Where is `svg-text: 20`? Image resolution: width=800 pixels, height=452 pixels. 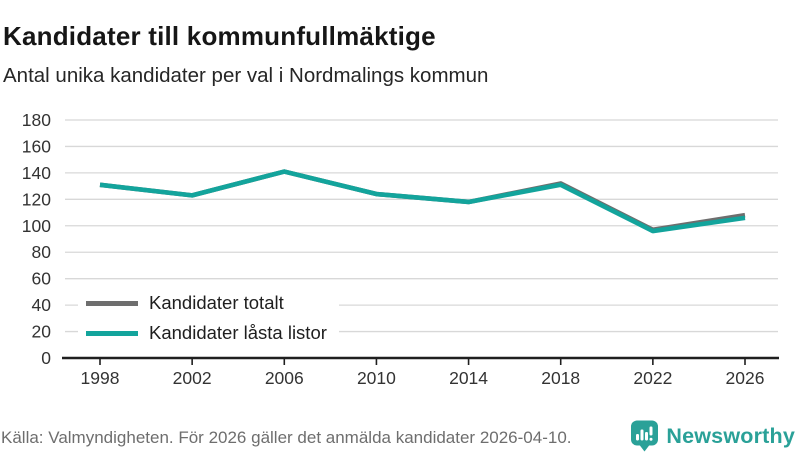 svg-text: 20 is located at coordinates (42, 332).